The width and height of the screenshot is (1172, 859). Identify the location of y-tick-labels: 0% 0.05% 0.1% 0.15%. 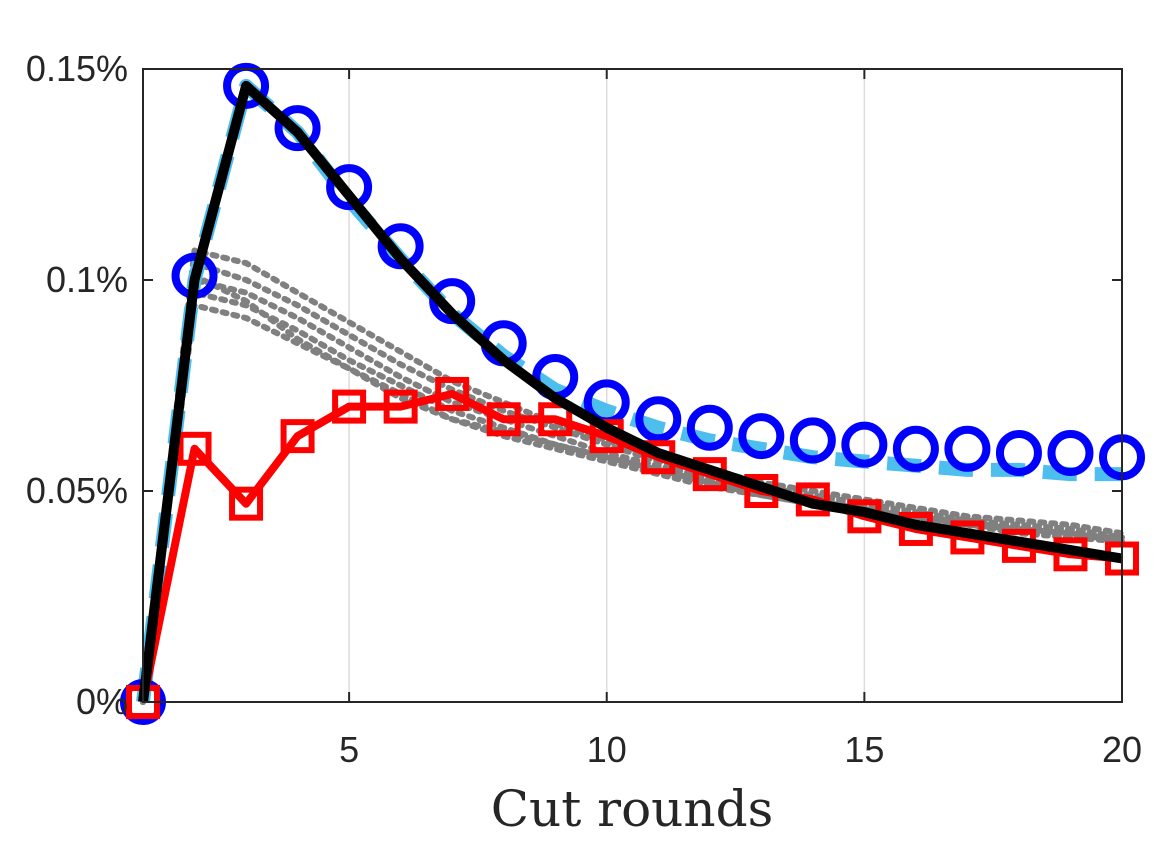
(77, 385).